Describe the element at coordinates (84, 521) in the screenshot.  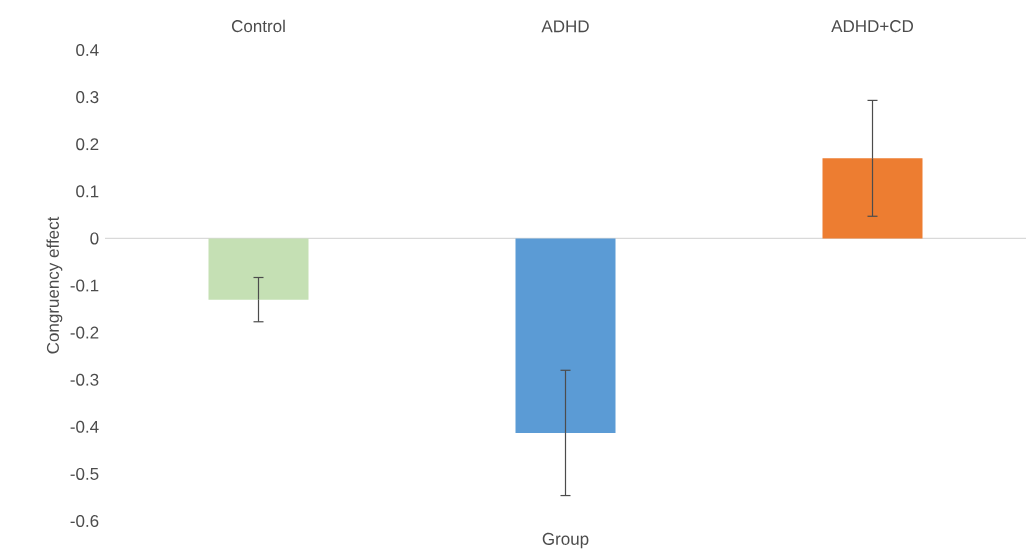
I see `y-tick-label: -0.6` at that location.